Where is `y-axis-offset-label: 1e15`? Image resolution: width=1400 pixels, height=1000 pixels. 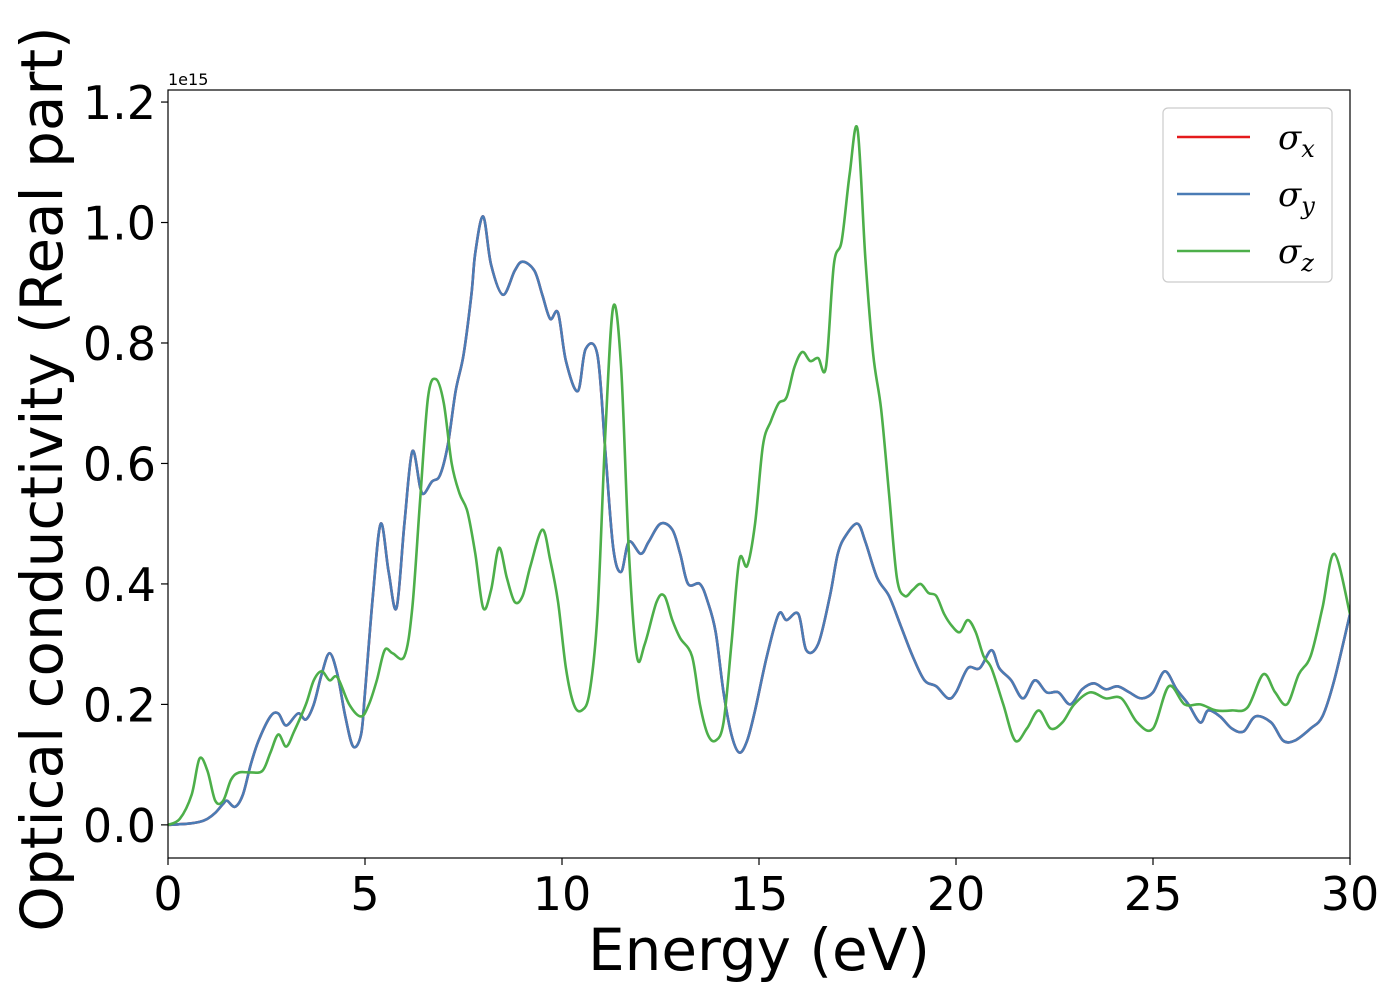 y-axis-offset-label: 1e15 is located at coordinates (188, 79).